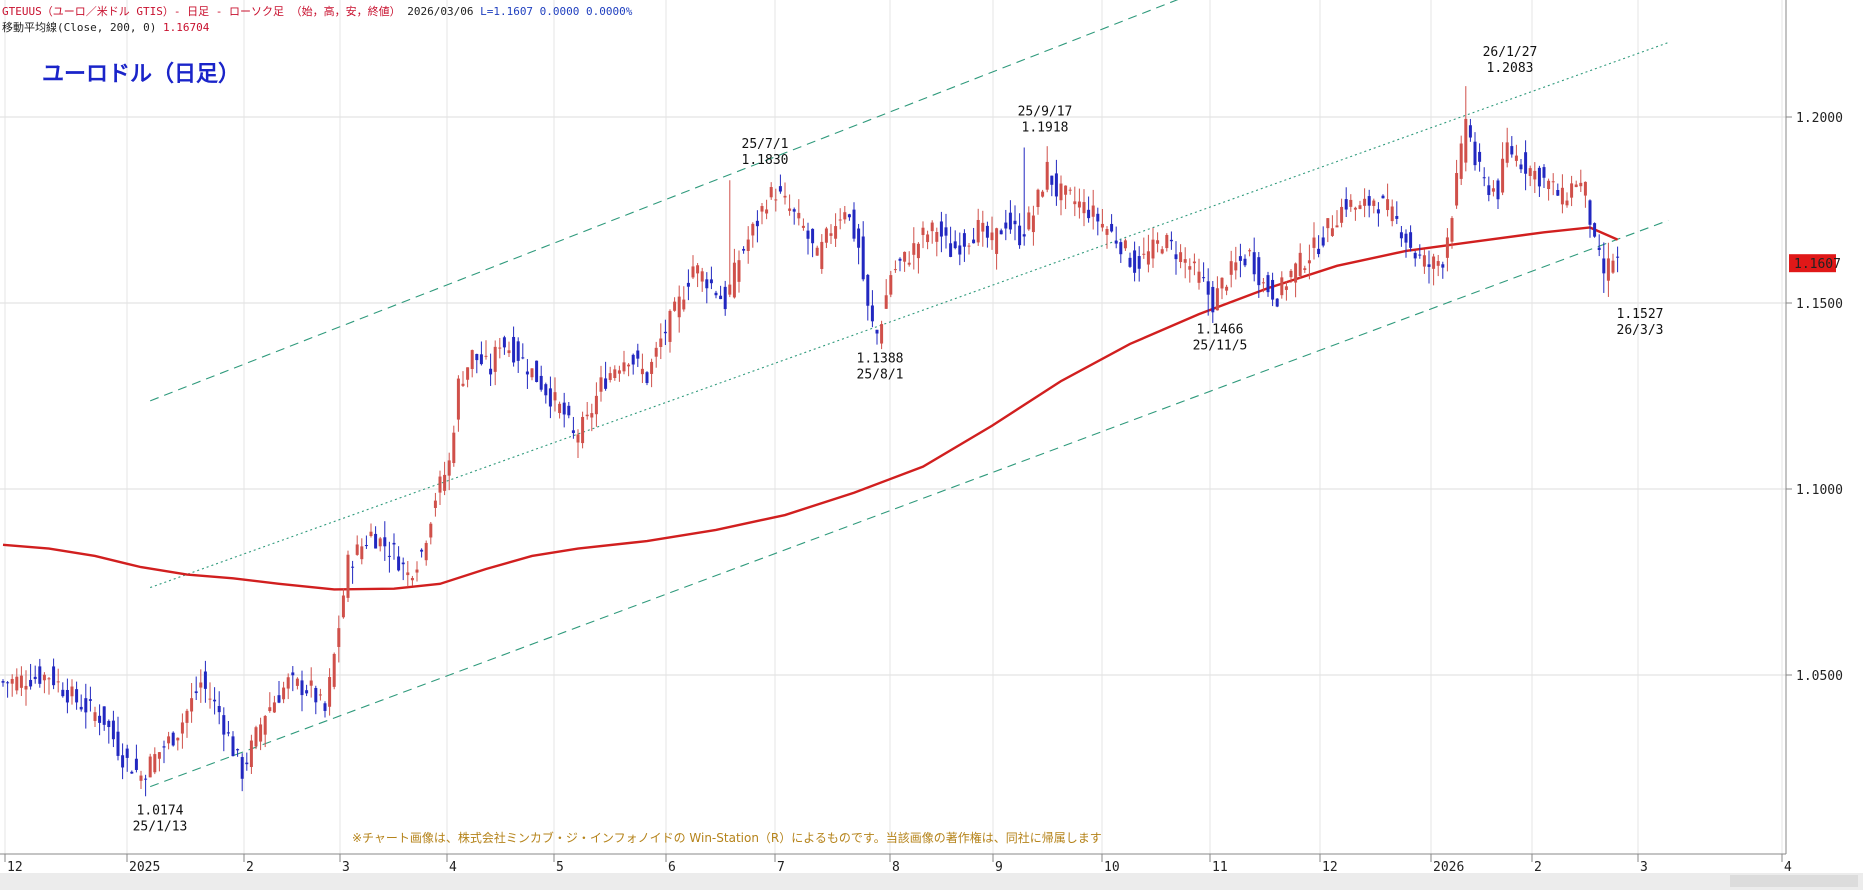  I want to click on y-tick-label: 1.0500, so click(1819, 676).